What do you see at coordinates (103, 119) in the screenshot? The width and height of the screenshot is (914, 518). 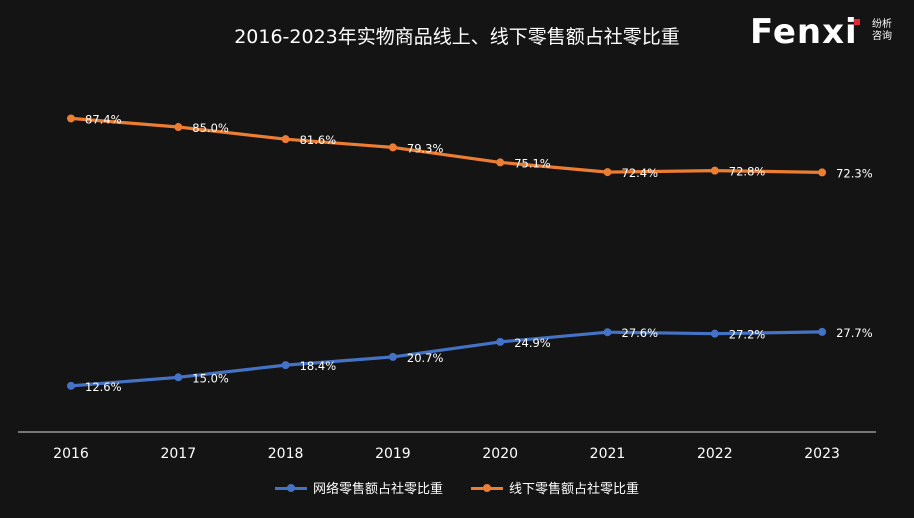 I see `data-label: 87.4%` at bounding box center [103, 119].